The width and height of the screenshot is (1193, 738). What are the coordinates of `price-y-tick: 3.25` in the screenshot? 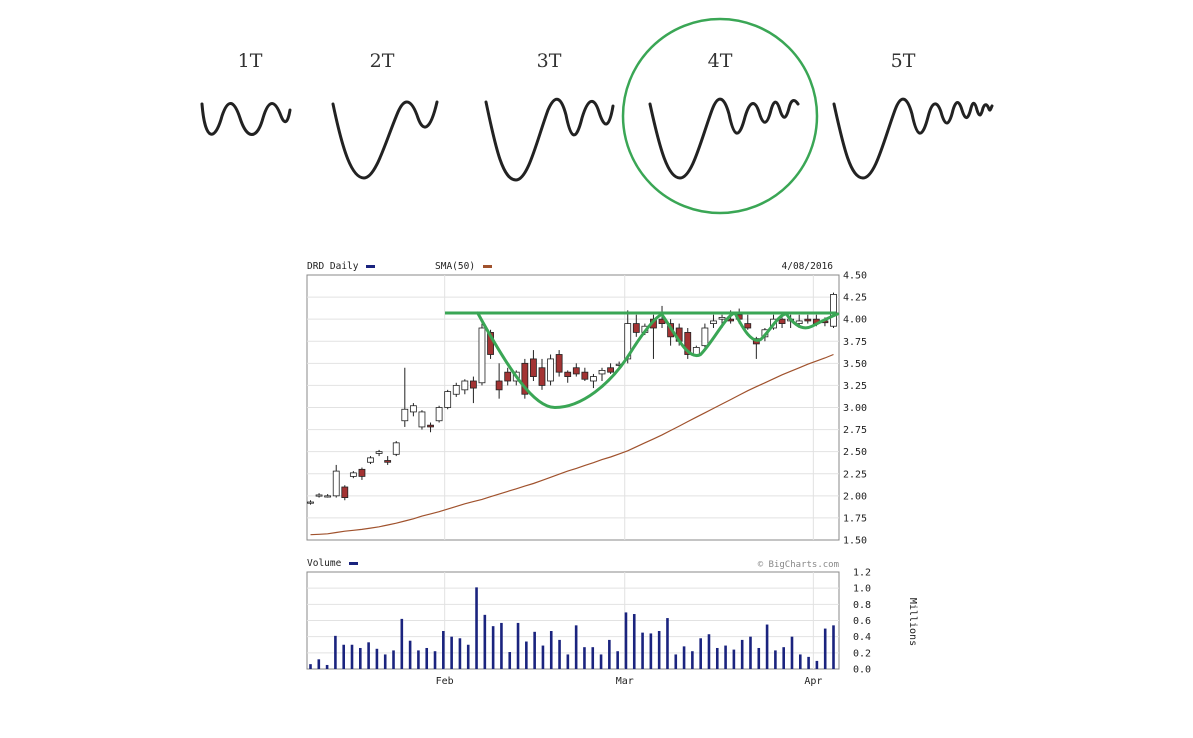 It's located at (855, 386).